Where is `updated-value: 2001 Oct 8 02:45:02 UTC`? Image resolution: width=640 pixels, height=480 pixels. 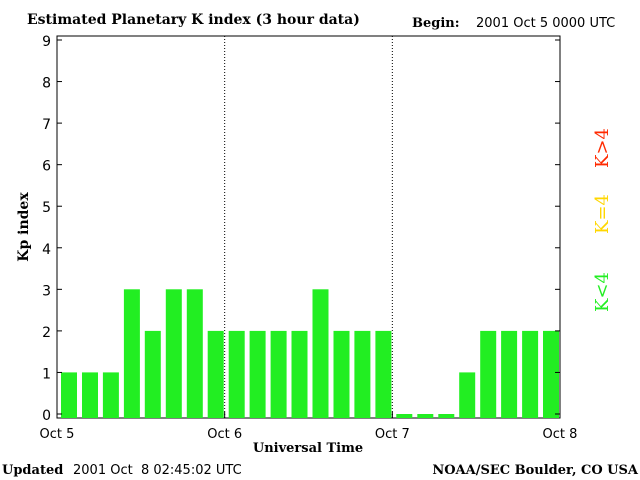
updated-value: 2001 Oct 8 02:45:02 UTC is located at coordinates (157, 470).